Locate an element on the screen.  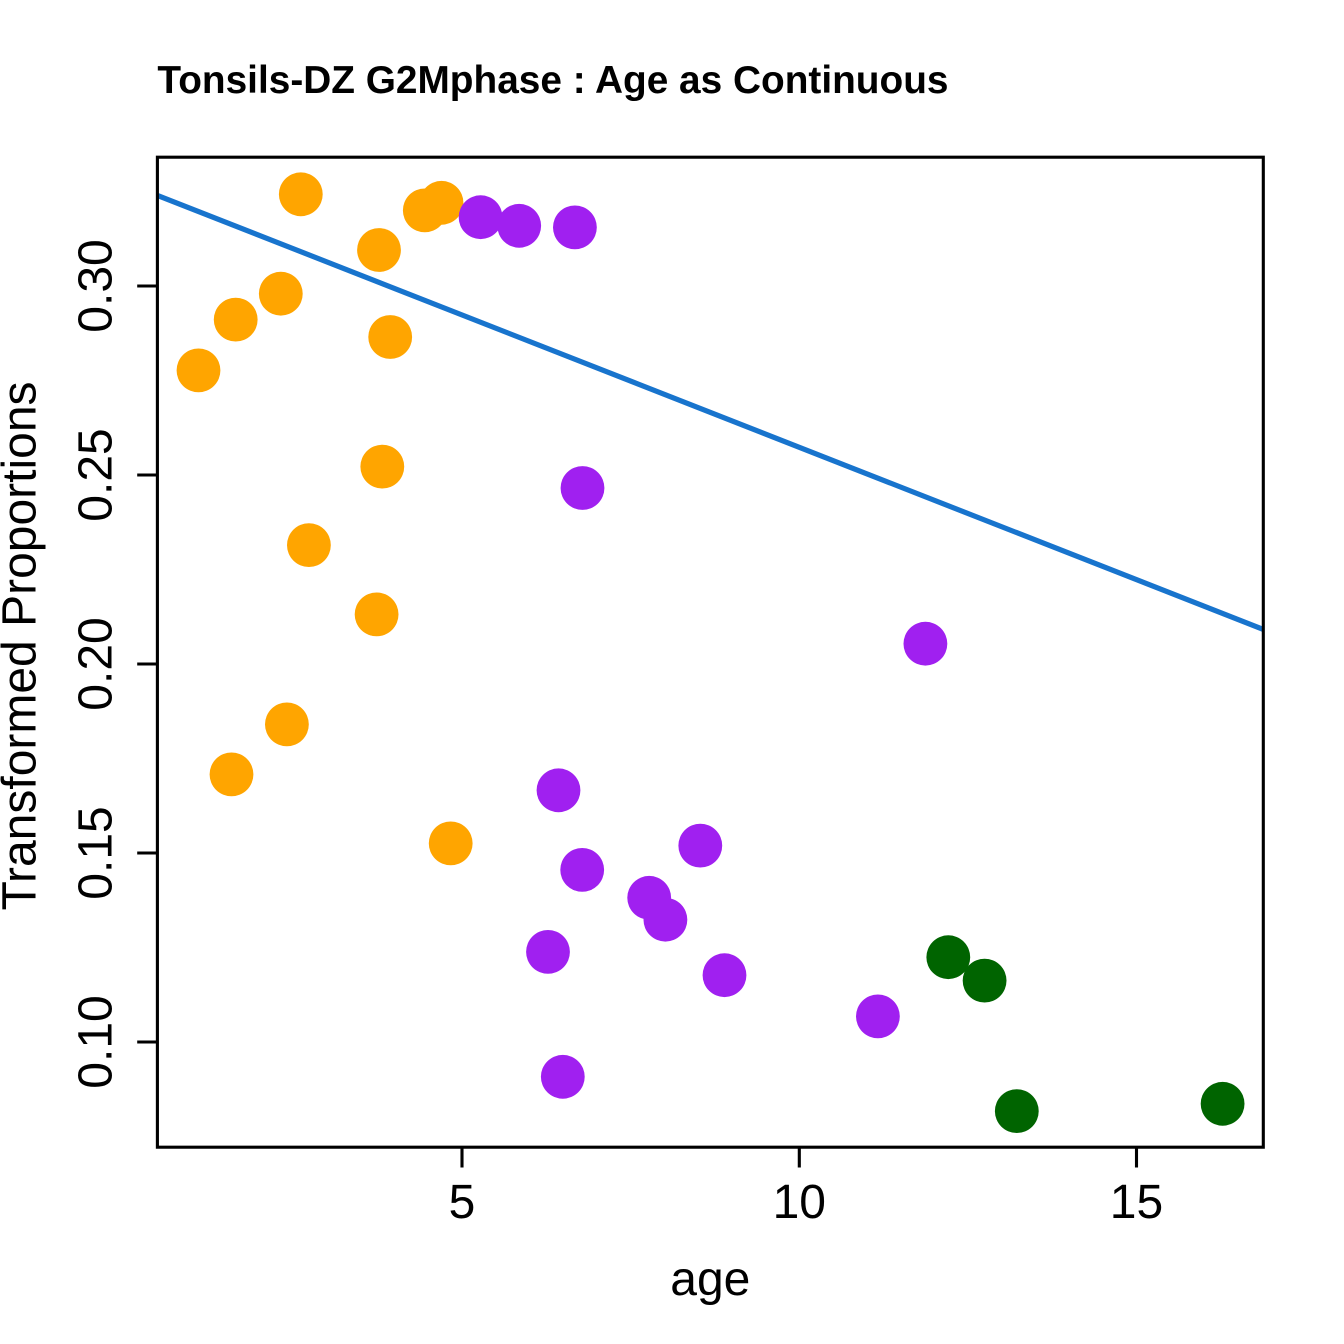
svg-text: 0.15 is located at coordinates (96, 852).